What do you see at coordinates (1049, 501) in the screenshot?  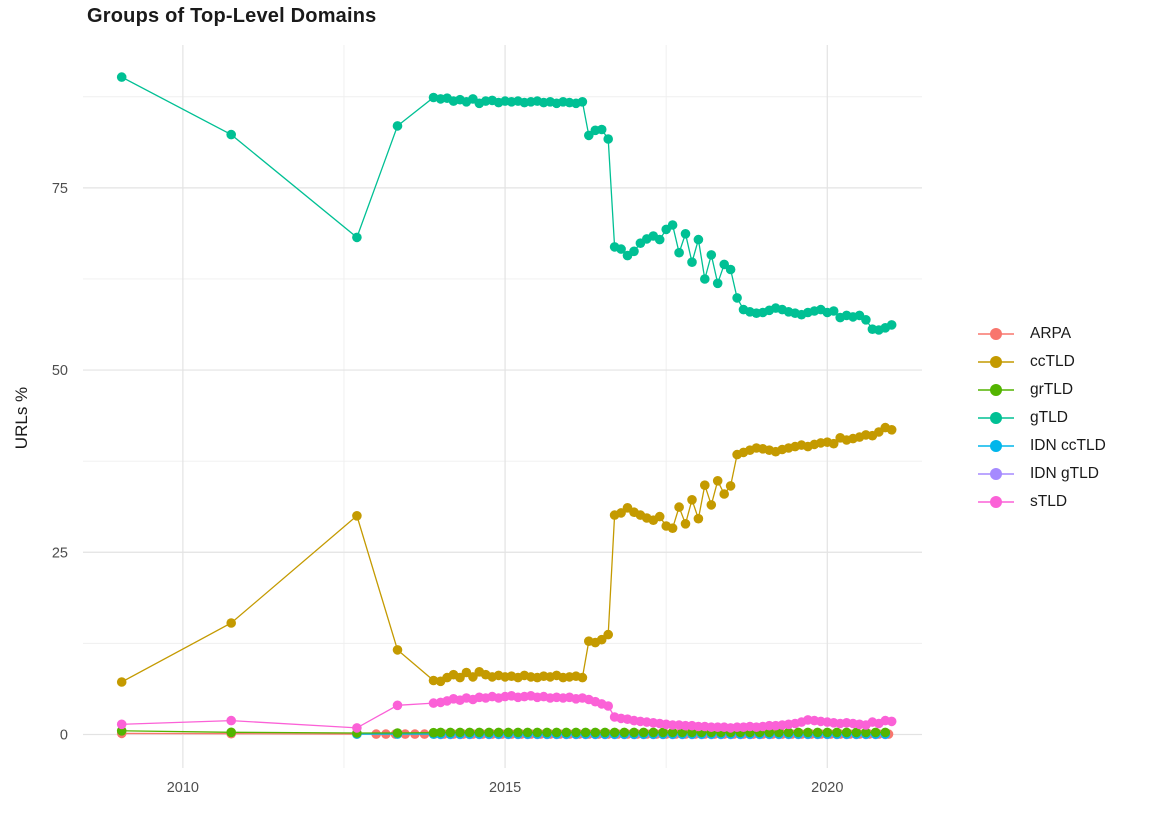 I see `legend-label: sTLD` at bounding box center [1049, 501].